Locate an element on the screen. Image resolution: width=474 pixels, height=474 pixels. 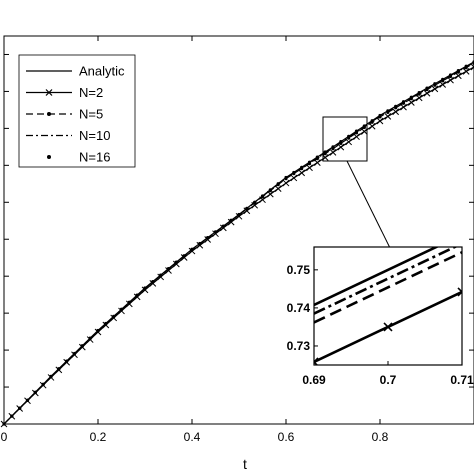
legend-label-n-10: N=10 is located at coordinates (94, 135).